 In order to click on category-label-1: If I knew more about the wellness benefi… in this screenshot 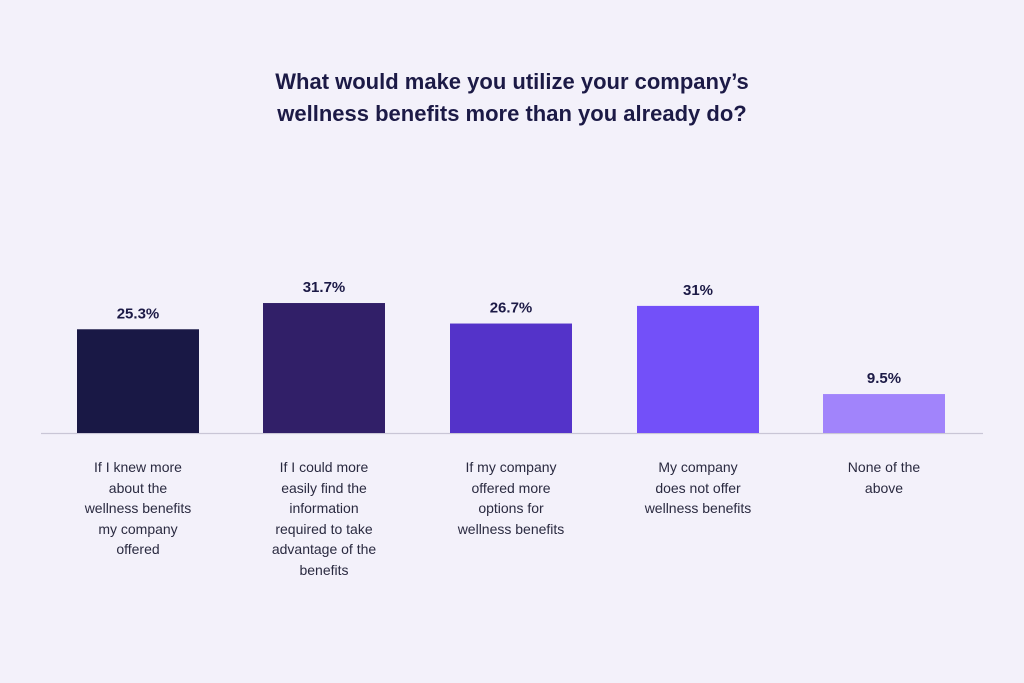, I will do `click(138, 508)`.